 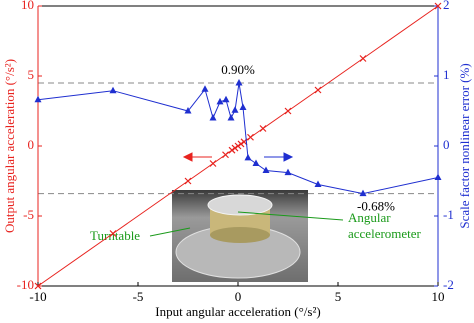 What do you see at coordinates (240, 236) in the screenshot?
I see `inset-photo` at bounding box center [240, 236].